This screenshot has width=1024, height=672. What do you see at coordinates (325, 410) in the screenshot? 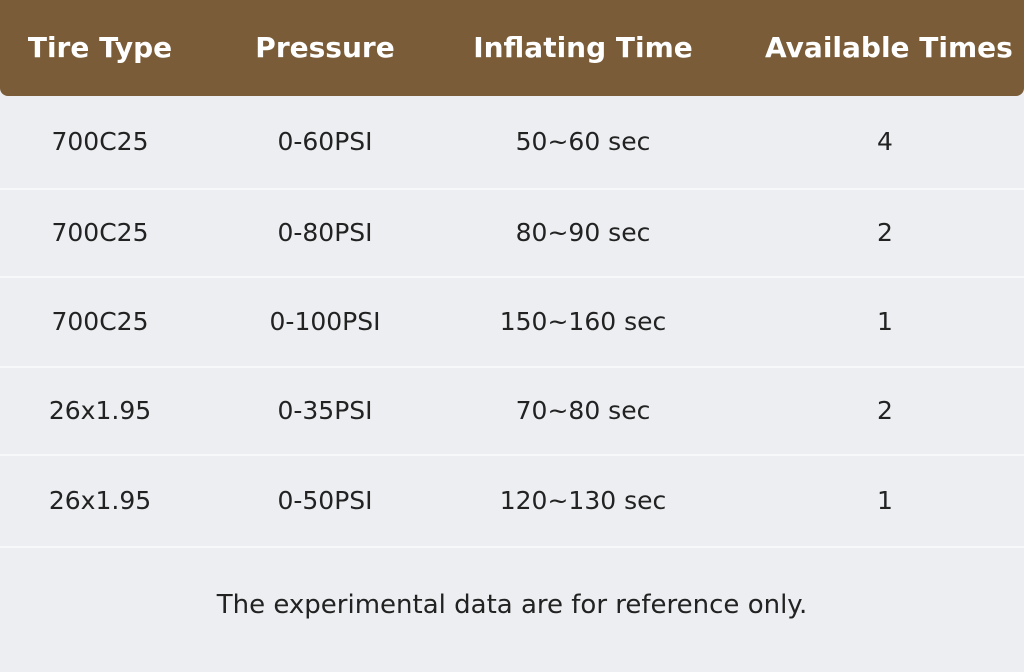
I see `table-cell: 0-35PSI` at bounding box center [325, 410].